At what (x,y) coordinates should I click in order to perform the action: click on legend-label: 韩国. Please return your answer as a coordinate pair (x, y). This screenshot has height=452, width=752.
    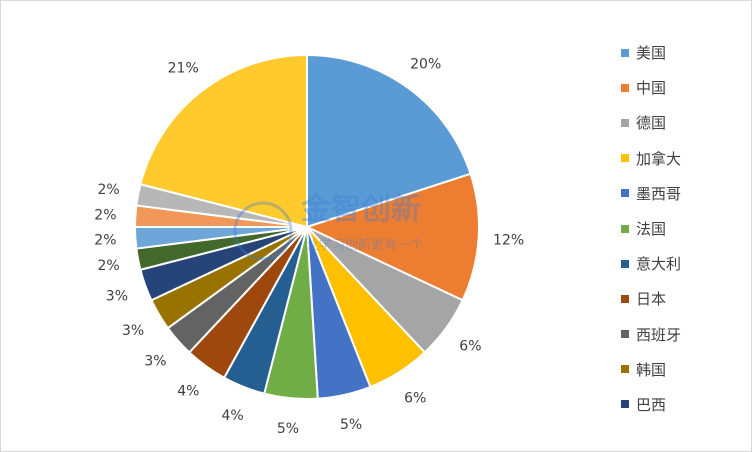
    Looking at the image, I should click on (651, 369).